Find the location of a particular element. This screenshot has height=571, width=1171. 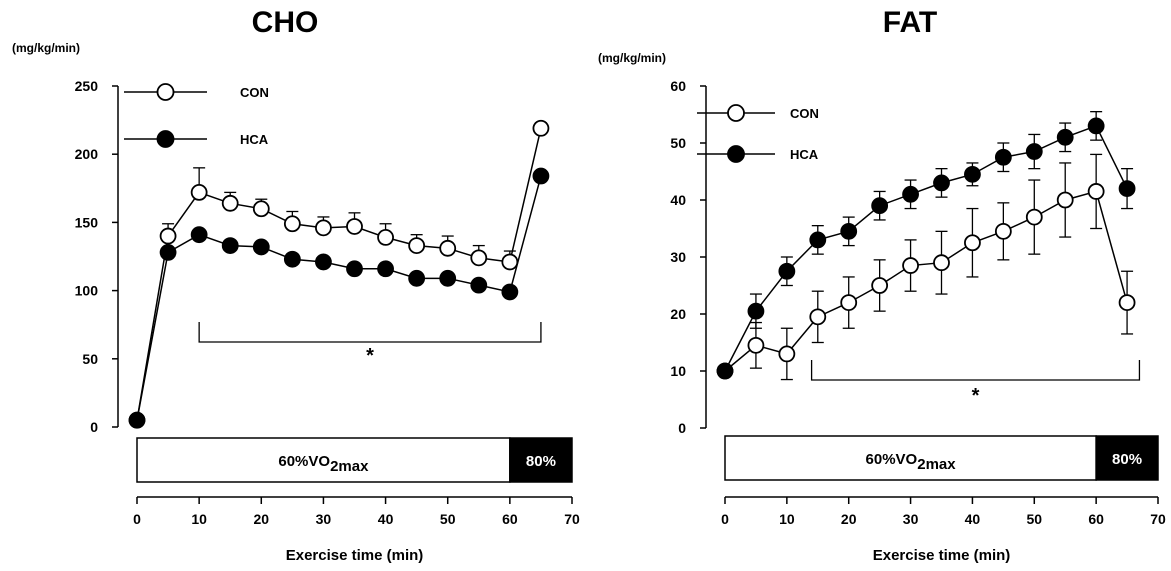

y-tick-label: 250 is located at coordinates (87, 86).